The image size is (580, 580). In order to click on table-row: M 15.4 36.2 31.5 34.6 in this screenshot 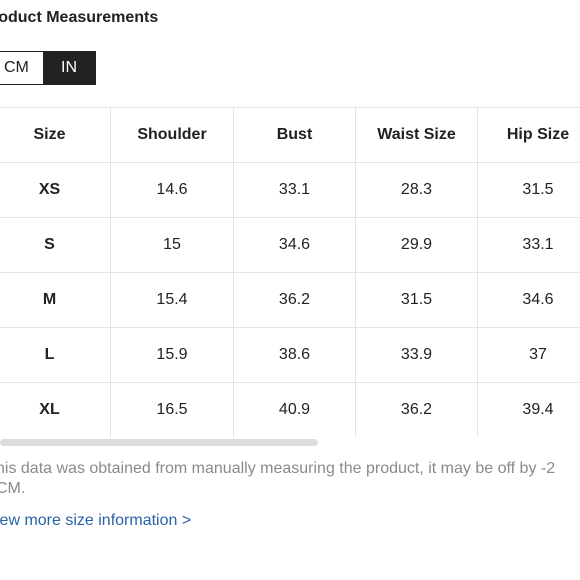, I will do `click(290, 300)`.